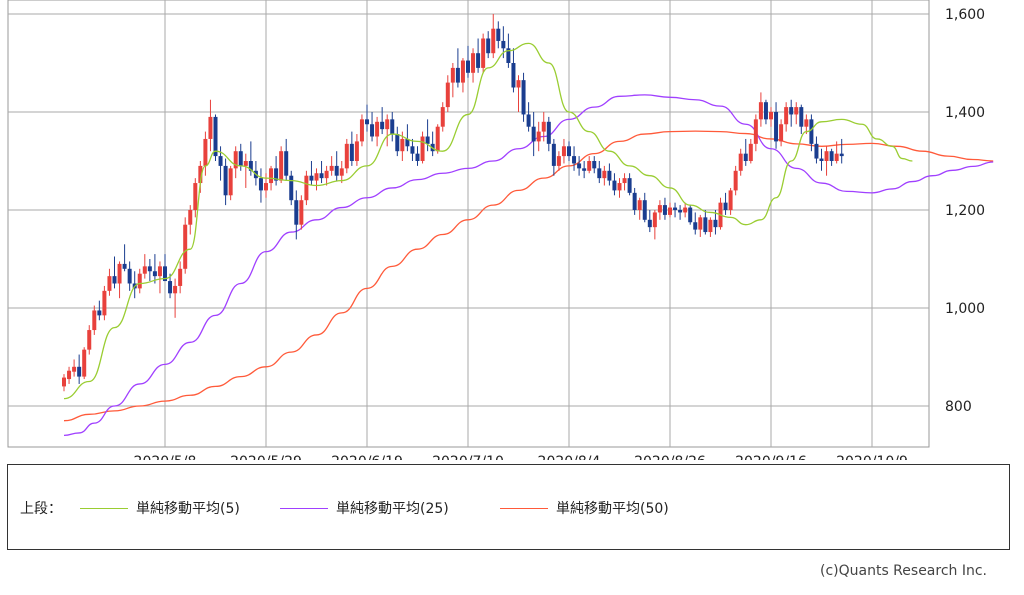 The height and width of the screenshot is (595, 1024). I want to click on copyright-notice: (c)Quants Research Inc., so click(903, 571).